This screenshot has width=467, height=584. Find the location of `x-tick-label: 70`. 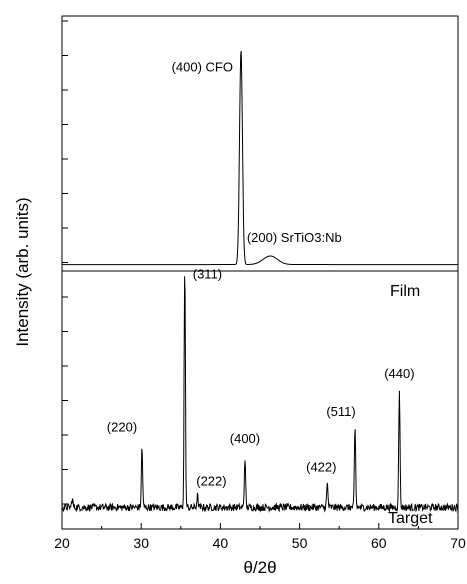

x-tick-label: 70 is located at coordinates (458, 543).